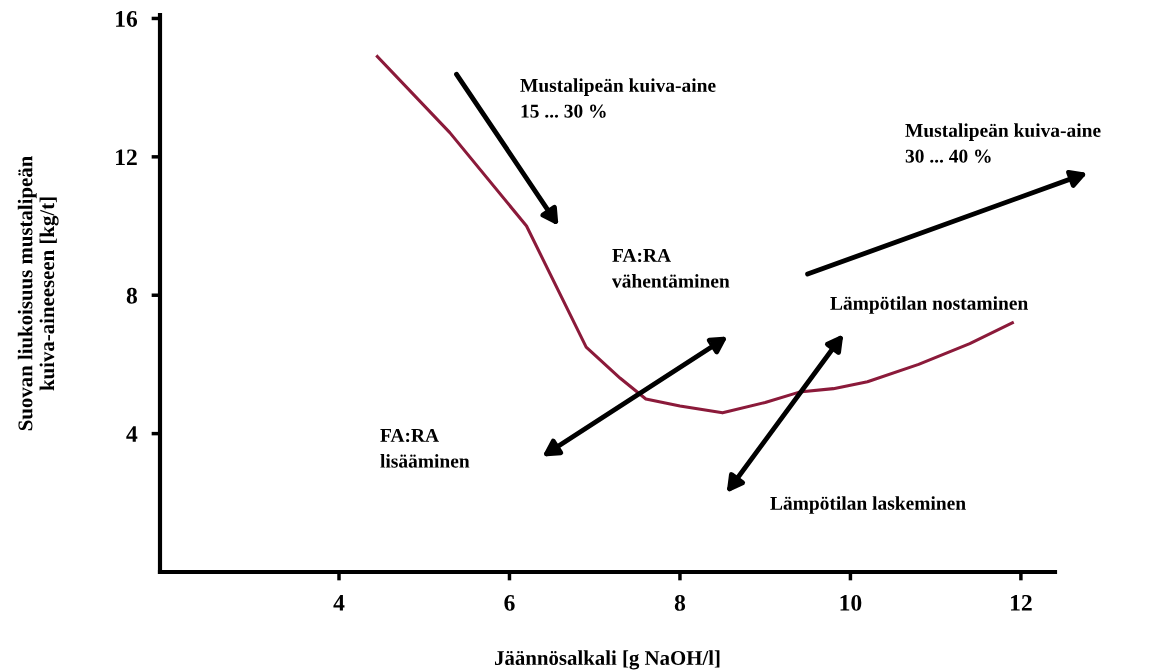 This screenshot has width=1175, height=671. Describe the element at coordinates (607, 660) in the screenshot. I see `x-axis-title: Jäännösalkali [g NaOH/l]` at that location.